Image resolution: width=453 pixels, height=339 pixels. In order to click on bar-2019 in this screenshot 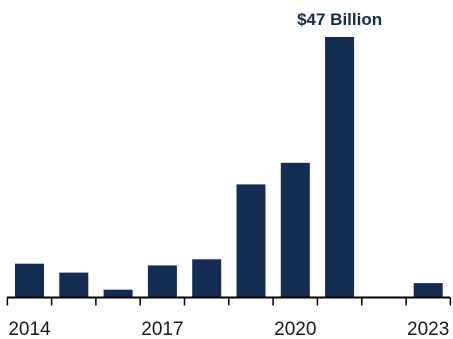, I will do `click(251, 241)`.